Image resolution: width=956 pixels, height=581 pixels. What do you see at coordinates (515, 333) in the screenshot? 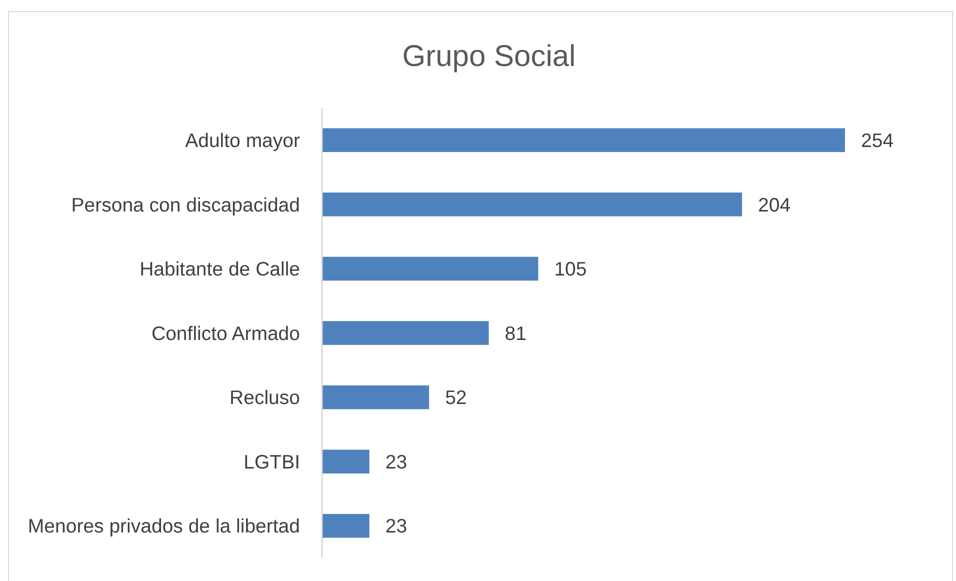
I see `data-label: 81` at bounding box center [515, 333].